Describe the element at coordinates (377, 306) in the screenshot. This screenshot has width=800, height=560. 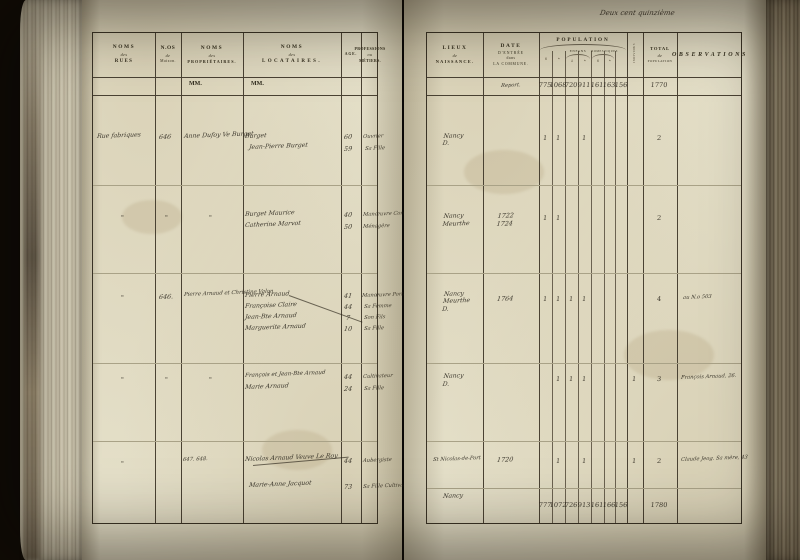
I see `cell-profession: Sa Femme` at that location.